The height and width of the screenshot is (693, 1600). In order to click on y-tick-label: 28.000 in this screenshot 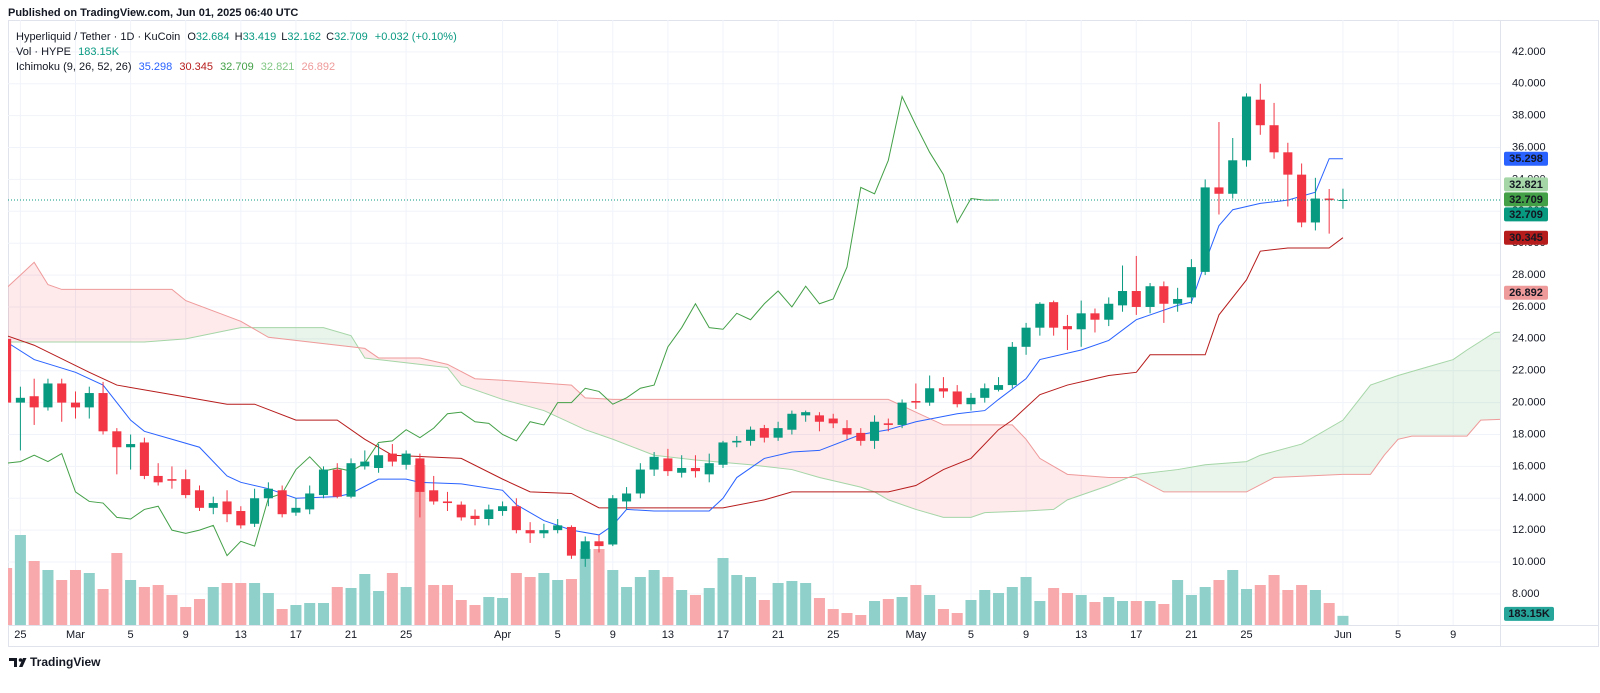, I will do `click(1529, 275)`.